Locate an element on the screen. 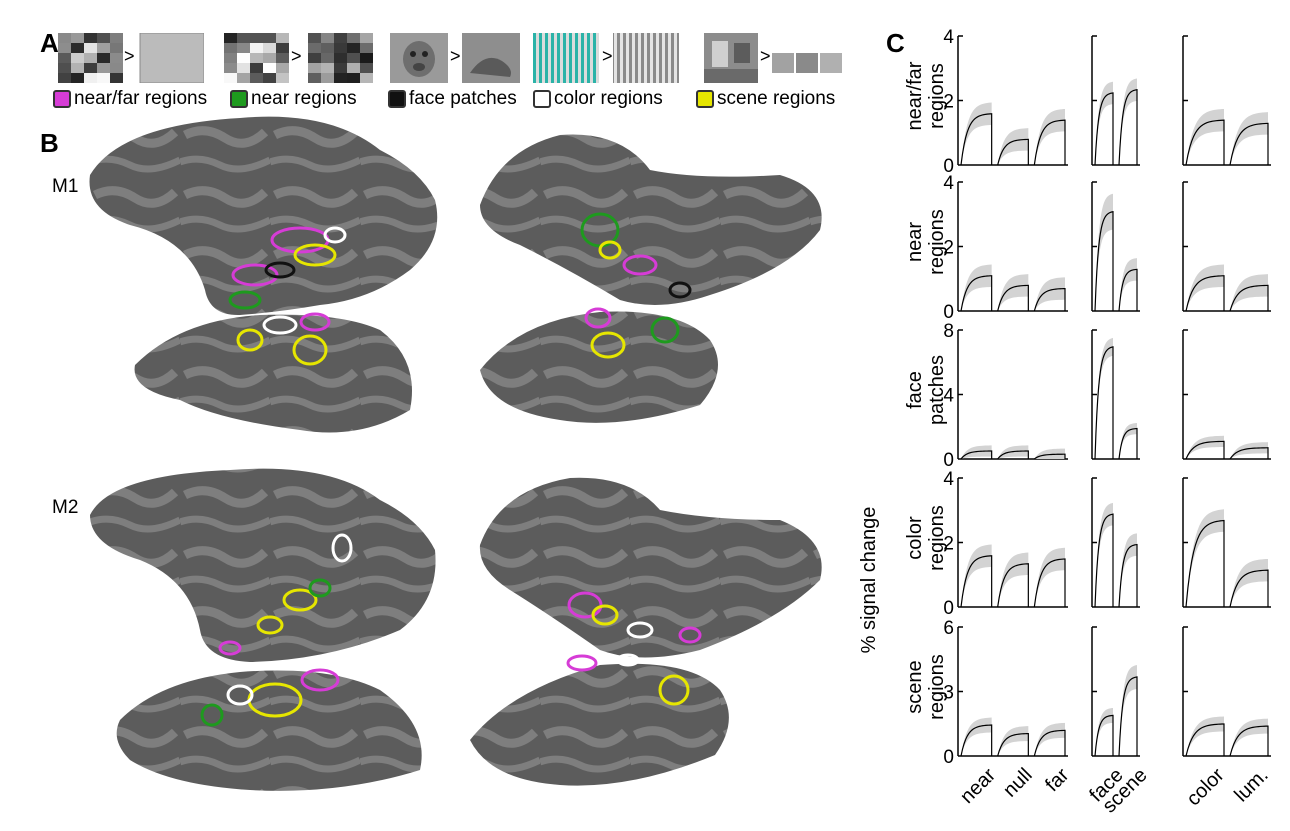 The image size is (1290, 831). greater-than-5: > is located at coordinates (765, 56).